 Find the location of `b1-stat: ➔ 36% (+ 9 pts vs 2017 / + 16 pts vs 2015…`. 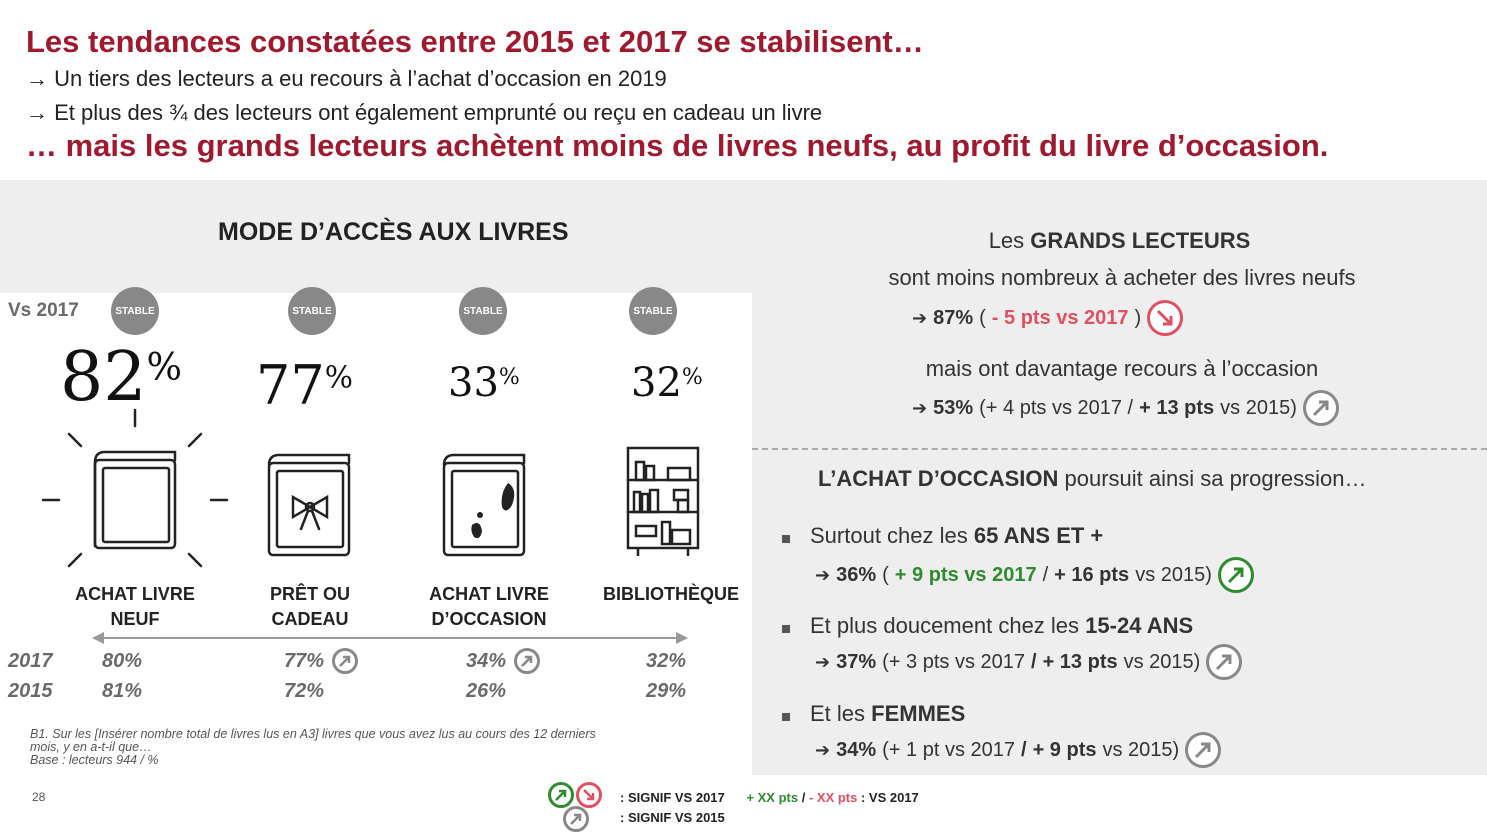

b1-stat: ➔ 36% (+ 9 pts vs 2017 / + 16 pts vs 2015… is located at coordinates (1034, 575).